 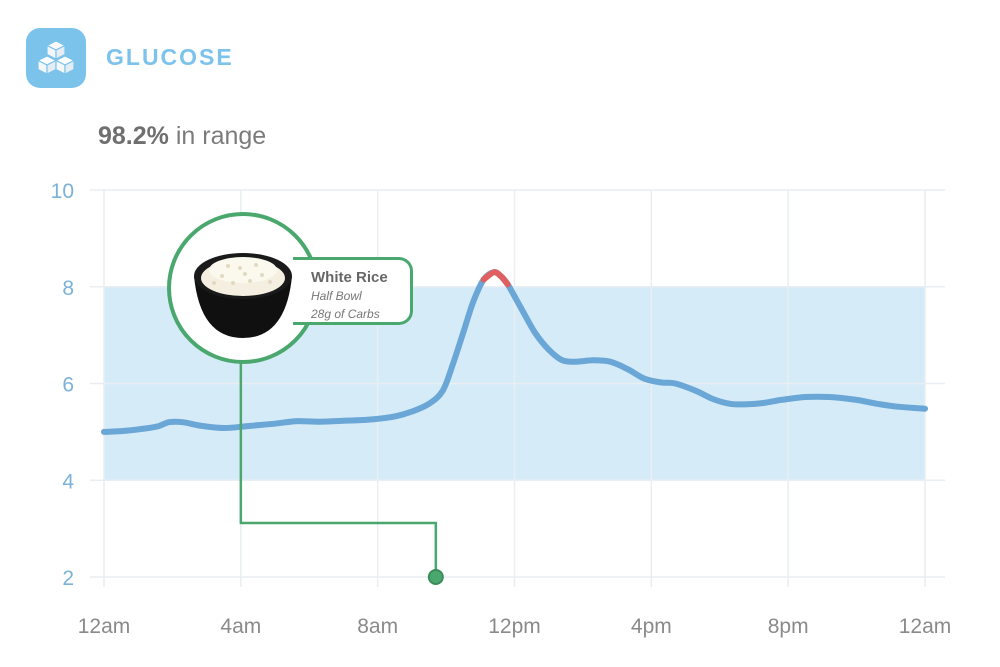 What do you see at coordinates (336, 296) in the screenshot?
I see `meal-portion: Half Bowl` at bounding box center [336, 296].